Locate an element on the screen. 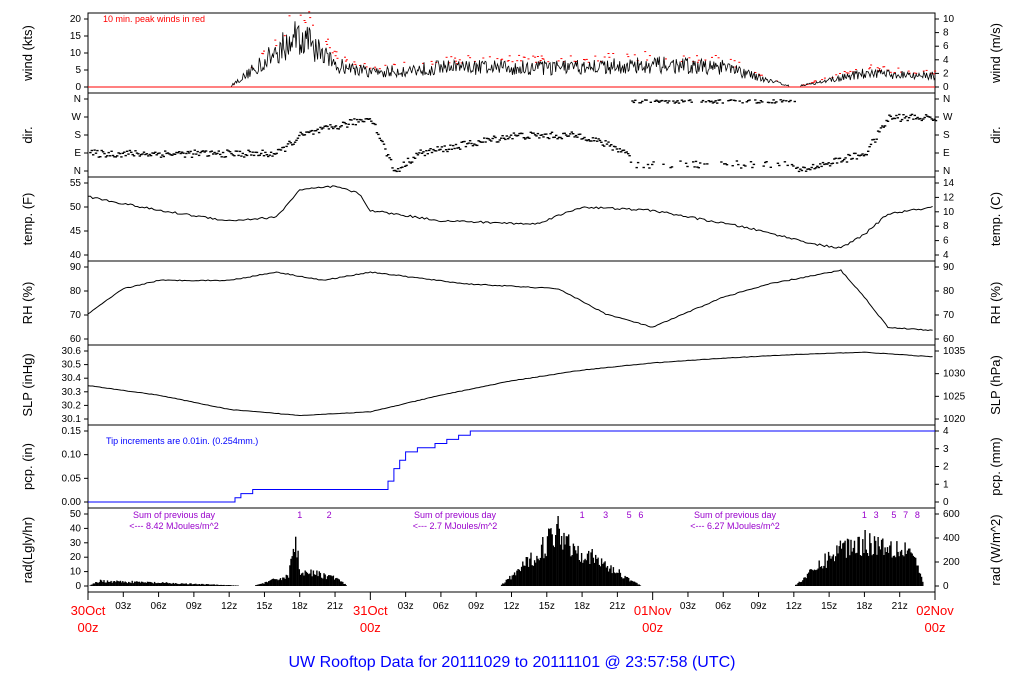 The height and width of the screenshot is (700, 1024). tick-label-left-dir: N is located at coordinates (77, 171).